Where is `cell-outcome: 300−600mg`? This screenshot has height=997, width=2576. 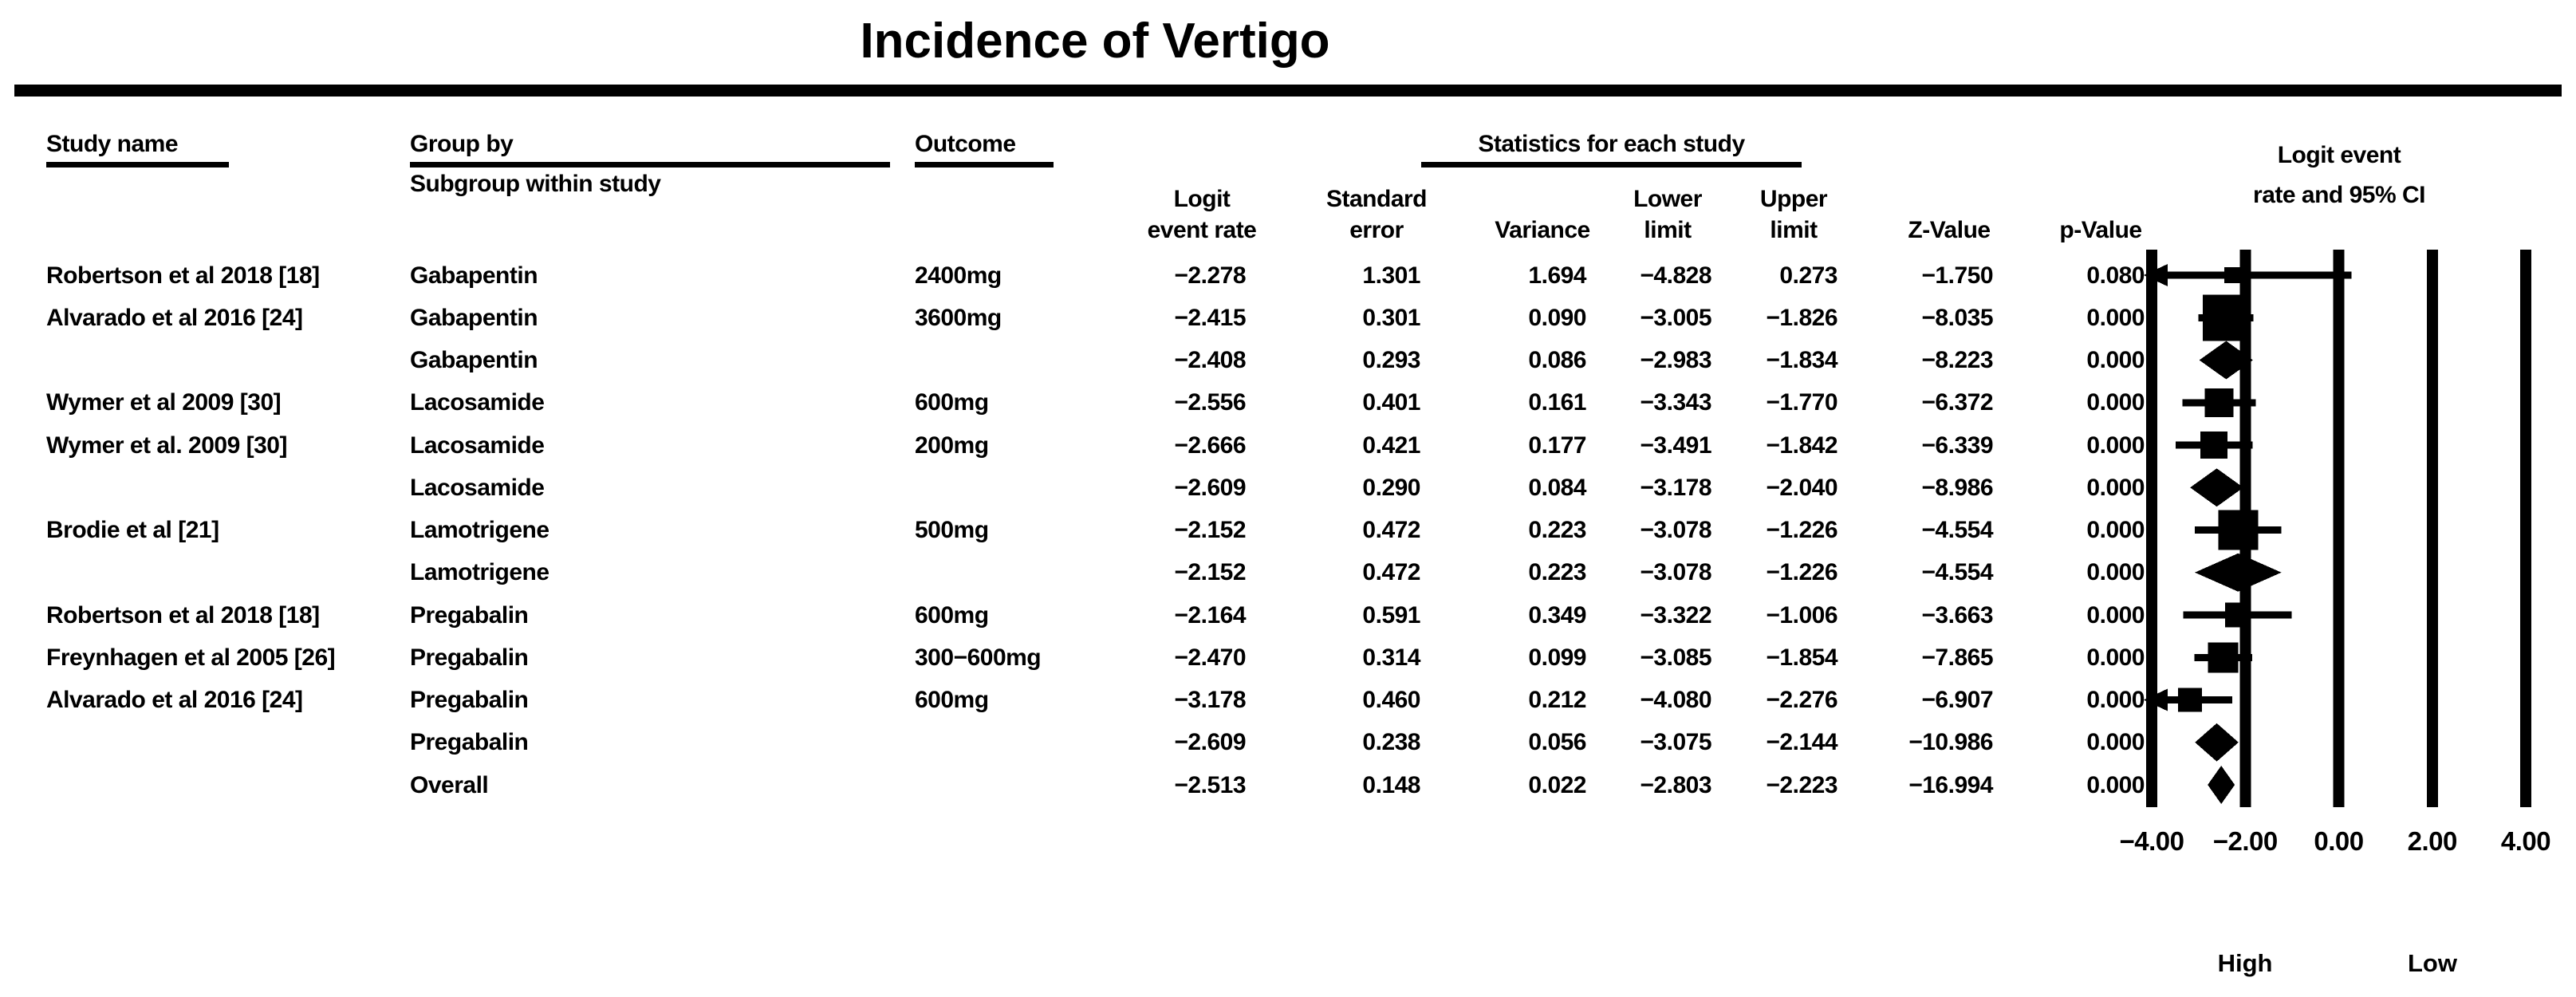
cell-outcome: 300−600mg is located at coordinates (978, 657).